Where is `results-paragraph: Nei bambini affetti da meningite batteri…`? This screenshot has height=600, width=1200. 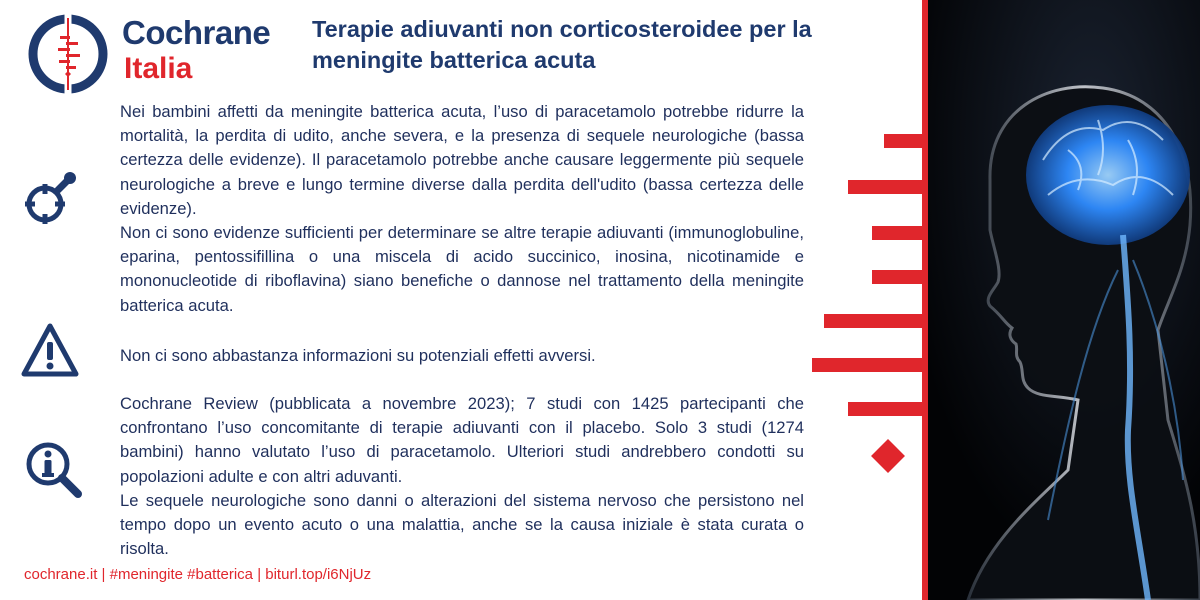
results-paragraph: Nei bambini affetti da meningite batteri… is located at coordinates (462, 160).